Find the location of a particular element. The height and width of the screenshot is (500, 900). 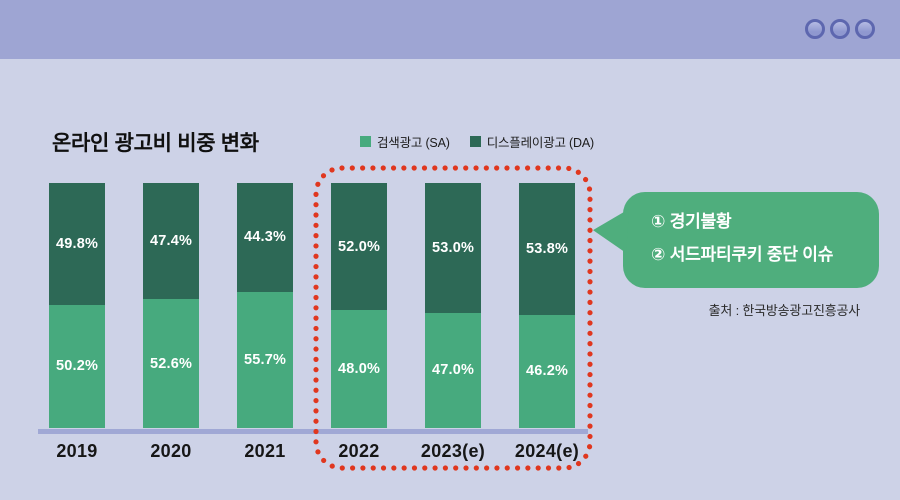

source-label: 출처 : 한국방송광고진흥공사 is located at coordinates (784, 310).